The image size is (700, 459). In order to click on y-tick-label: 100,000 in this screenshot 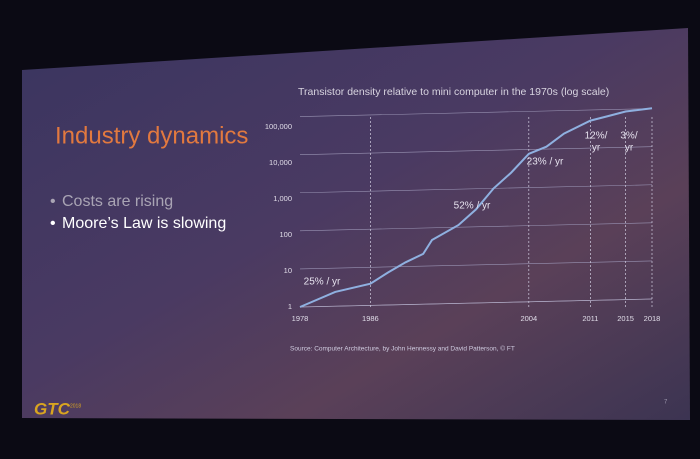, I will do `click(278, 126)`.